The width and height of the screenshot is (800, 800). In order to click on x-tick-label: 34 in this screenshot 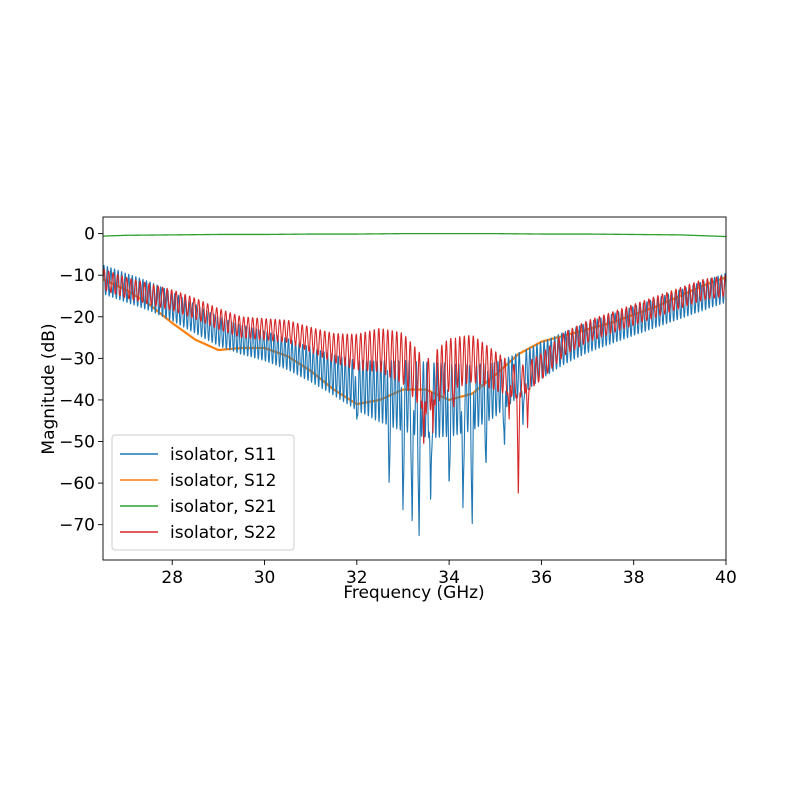, I will do `click(449, 578)`.